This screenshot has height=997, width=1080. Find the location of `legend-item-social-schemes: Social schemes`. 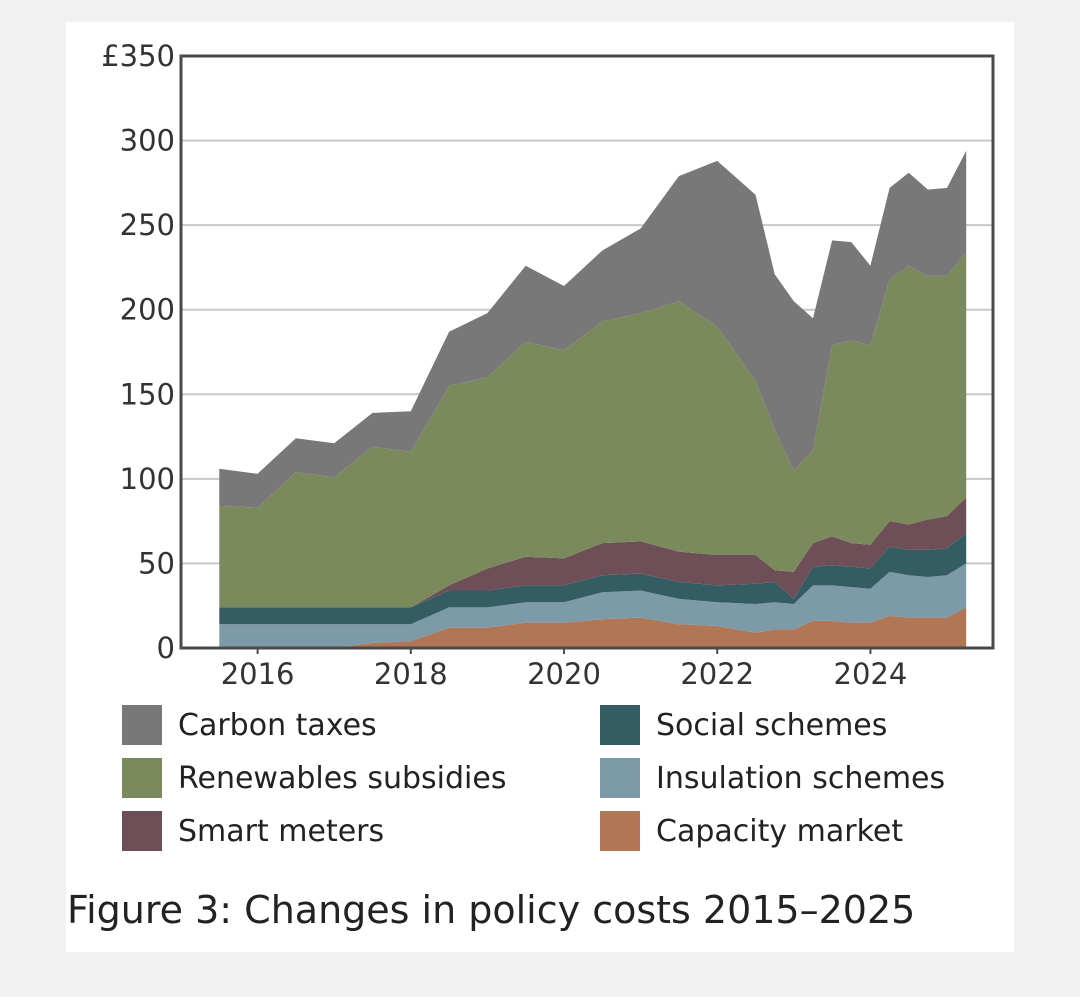

legend-item-social-schemes: Social schemes is located at coordinates (743, 725).